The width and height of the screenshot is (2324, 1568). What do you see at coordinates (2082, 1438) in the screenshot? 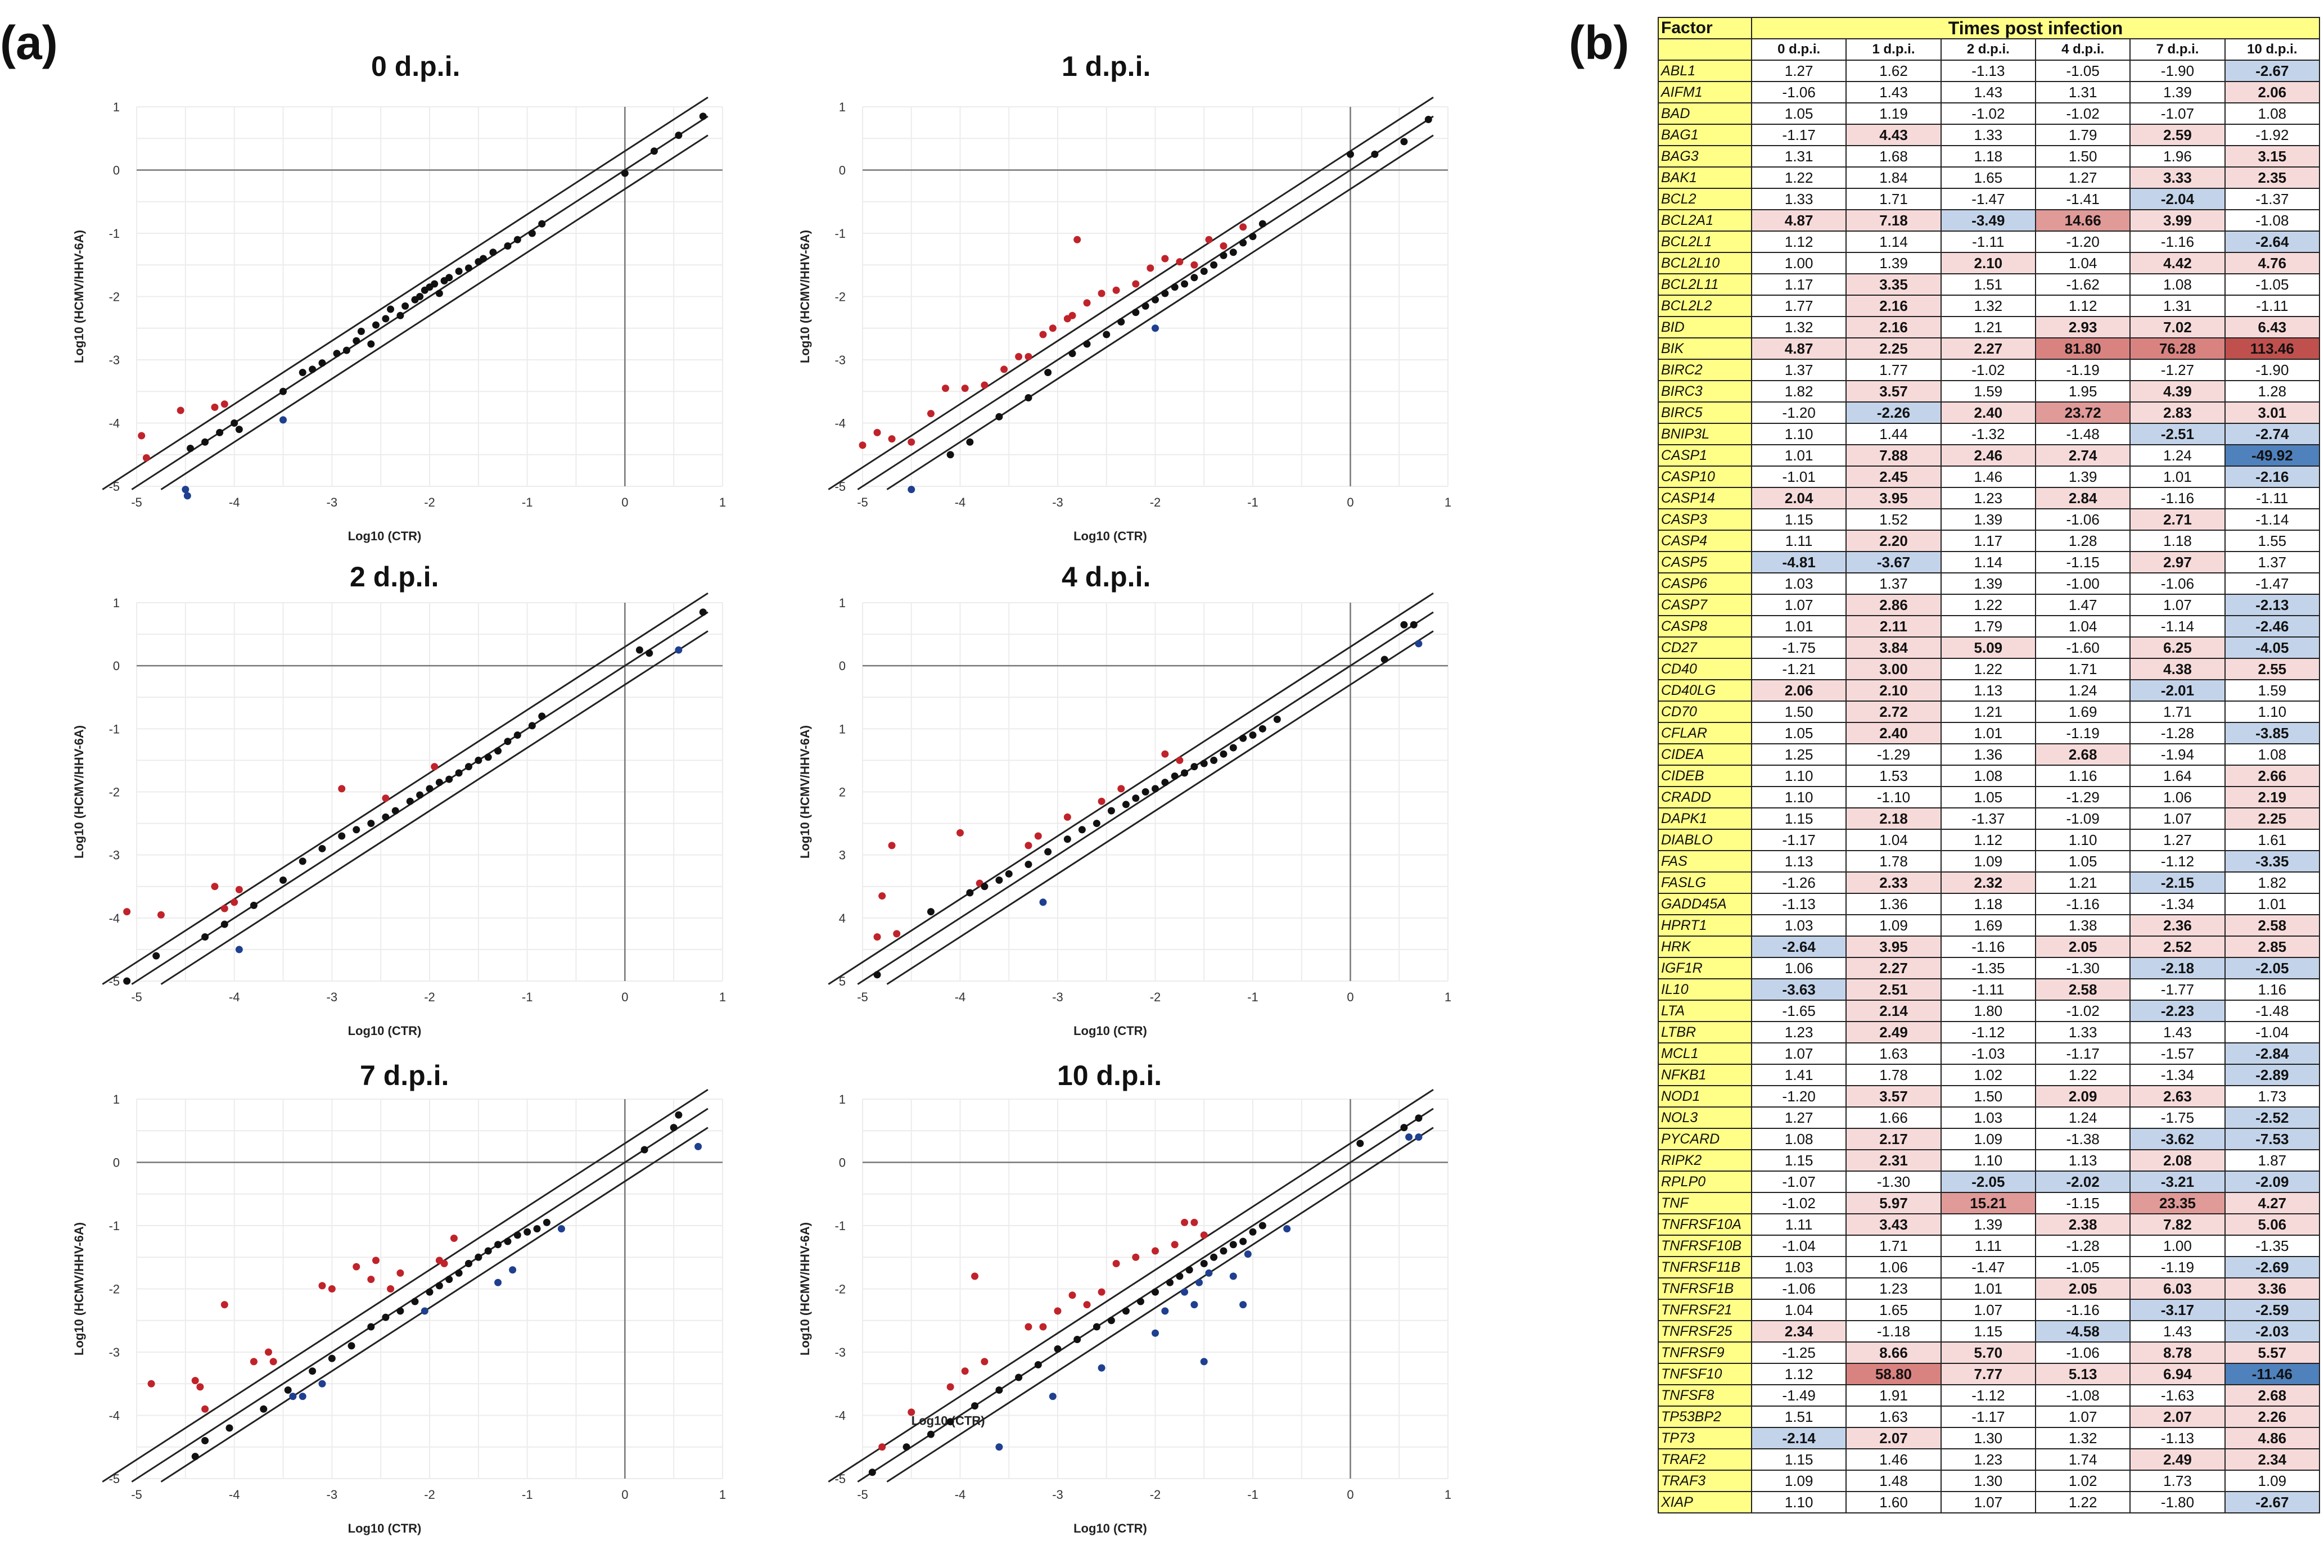
I see `fold-change-cell: 1.32` at bounding box center [2082, 1438].